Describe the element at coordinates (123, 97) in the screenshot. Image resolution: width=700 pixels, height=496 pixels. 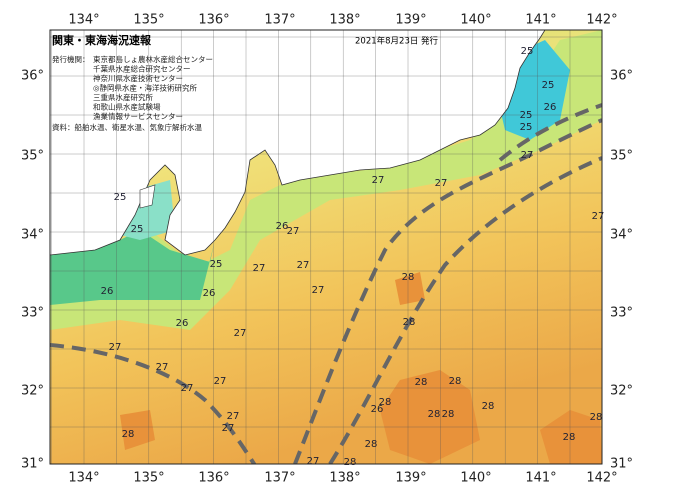
I see `agency: 三重県水産研究所` at that location.